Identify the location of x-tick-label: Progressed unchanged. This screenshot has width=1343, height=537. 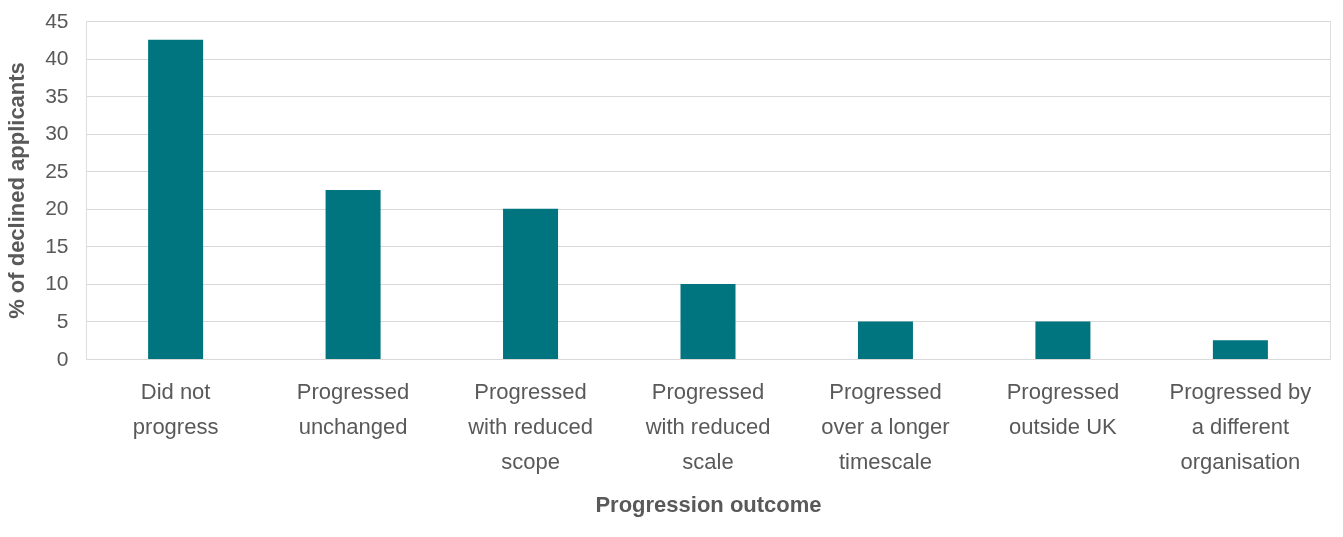
(353, 408).